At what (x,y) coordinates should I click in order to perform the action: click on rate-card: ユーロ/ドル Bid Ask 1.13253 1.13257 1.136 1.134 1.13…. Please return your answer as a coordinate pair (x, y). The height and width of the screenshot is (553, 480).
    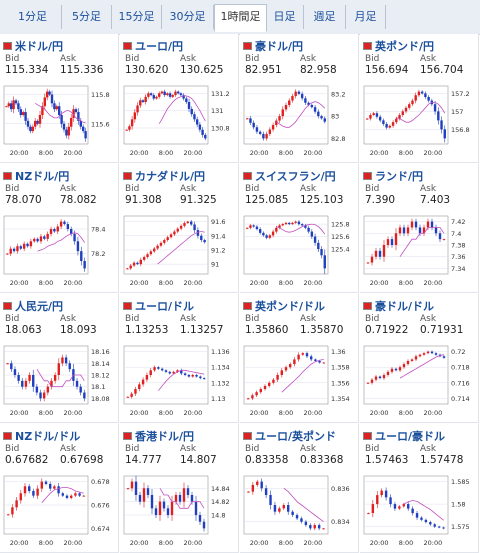
    Looking at the image, I should click on (179, 358).